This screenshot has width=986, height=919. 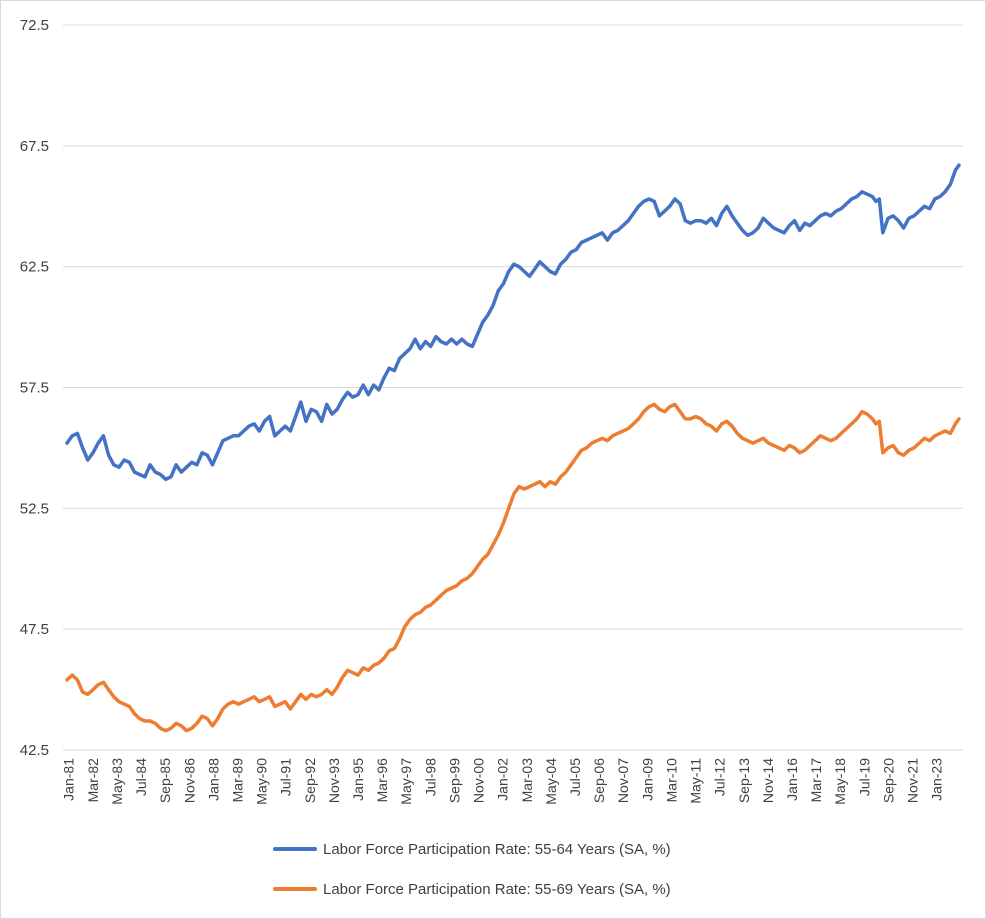 What do you see at coordinates (165, 780) in the screenshot?
I see `x-tick-label: Sep-85` at bounding box center [165, 780].